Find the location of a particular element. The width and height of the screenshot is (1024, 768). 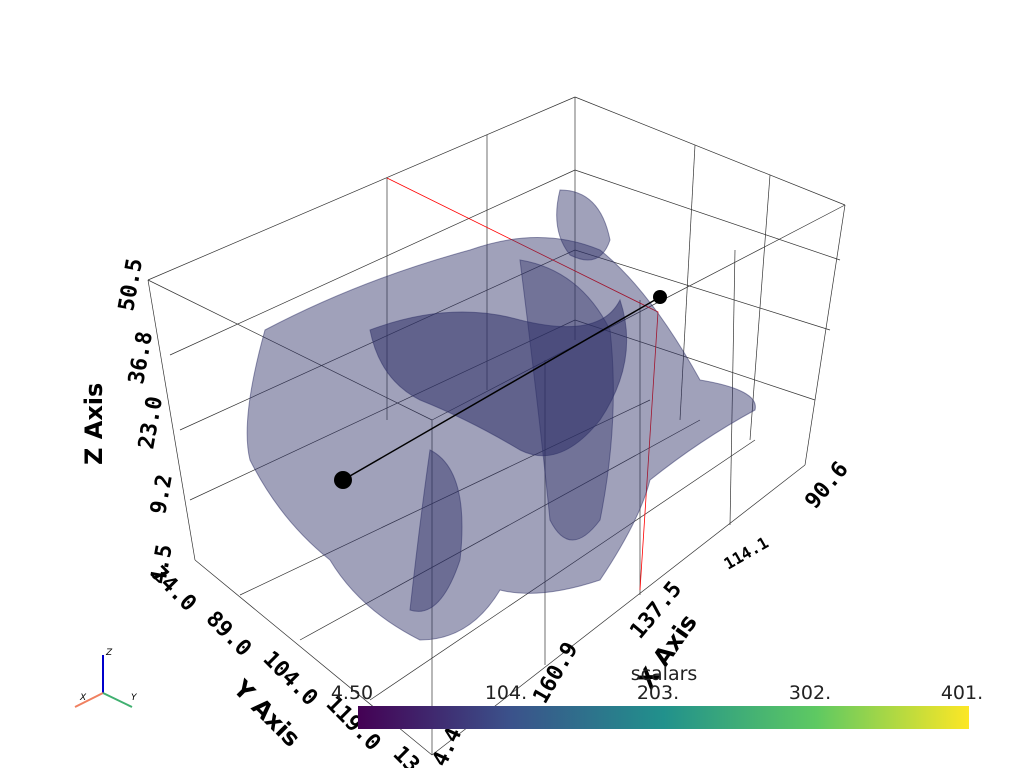

z-tick-label: 23.0 is located at coordinates (151, 423).